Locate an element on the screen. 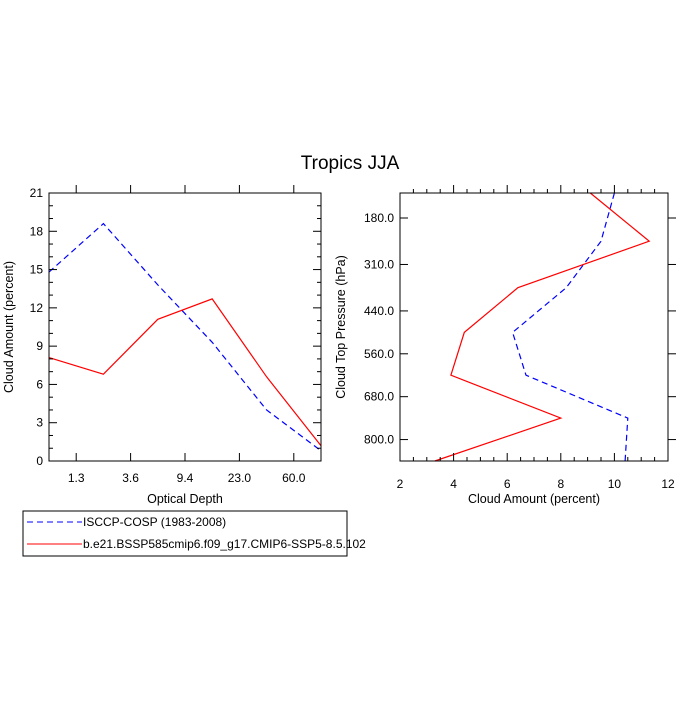 The image size is (700, 705). left-x-tick-label: 60.0 is located at coordinates (294, 478).